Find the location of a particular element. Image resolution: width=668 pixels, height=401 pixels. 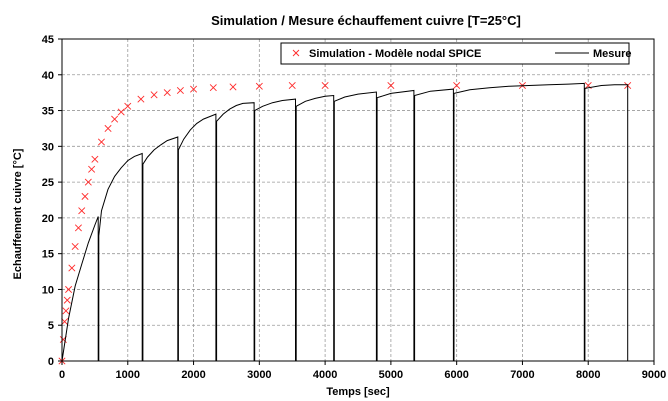

y-axis-label: Echauffement cuivre [°C] is located at coordinates (18, 213).